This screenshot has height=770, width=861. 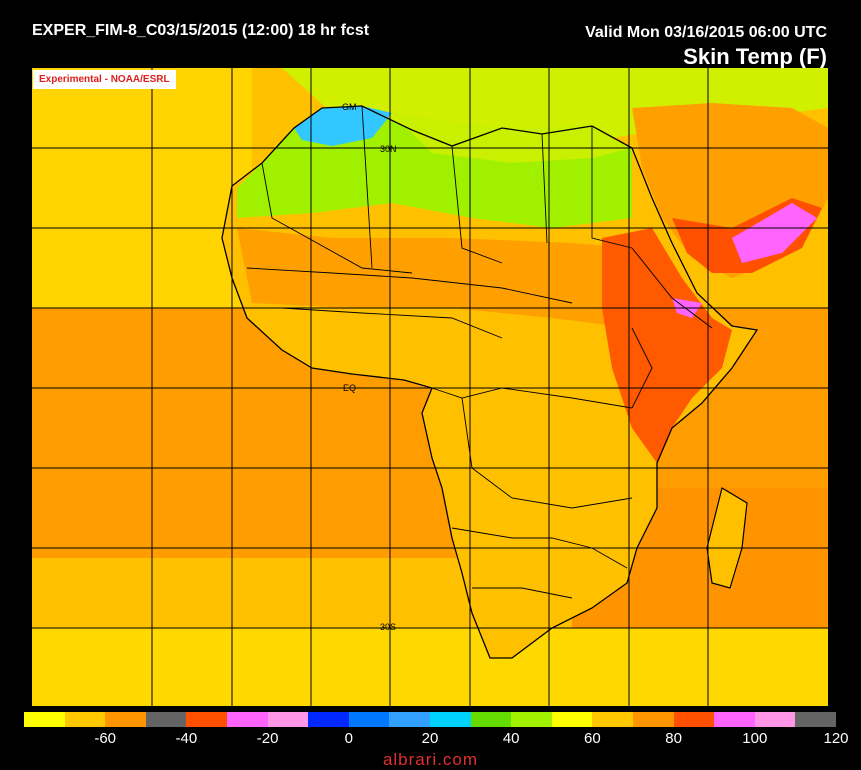 What do you see at coordinates (592, 738) in the screenshot?
I see `colorbar-tick-label: 60` at bounding box center [592, 738].